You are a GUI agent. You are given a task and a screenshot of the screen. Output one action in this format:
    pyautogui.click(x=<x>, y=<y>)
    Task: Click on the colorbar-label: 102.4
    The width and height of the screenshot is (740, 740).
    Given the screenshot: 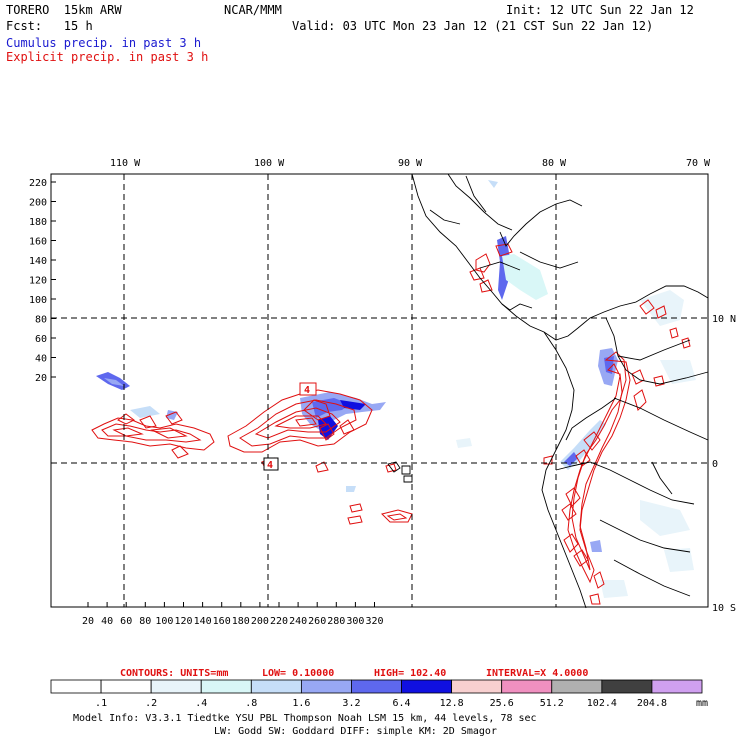 What is the action you would take?
    pyautogui.click(x=602, y=703)
    